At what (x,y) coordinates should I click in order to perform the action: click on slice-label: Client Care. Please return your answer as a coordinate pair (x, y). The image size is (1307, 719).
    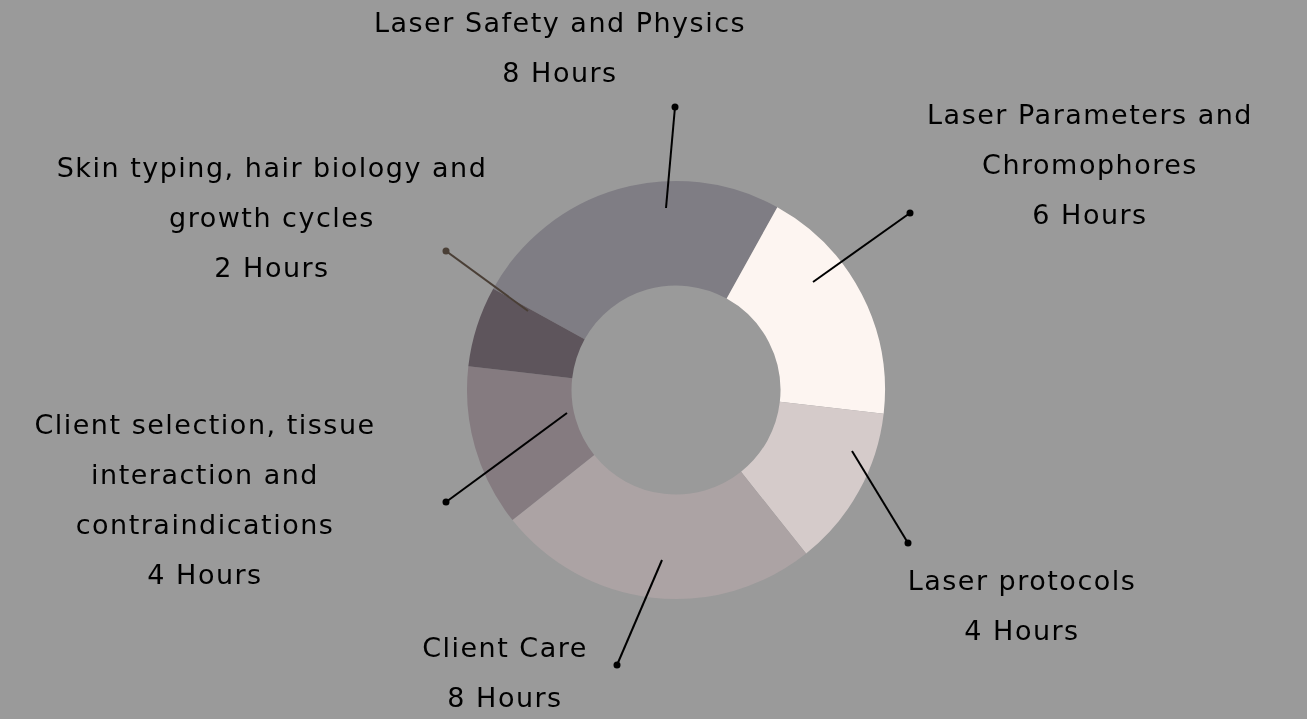
    Looking at the image, I should click on (505, 648).